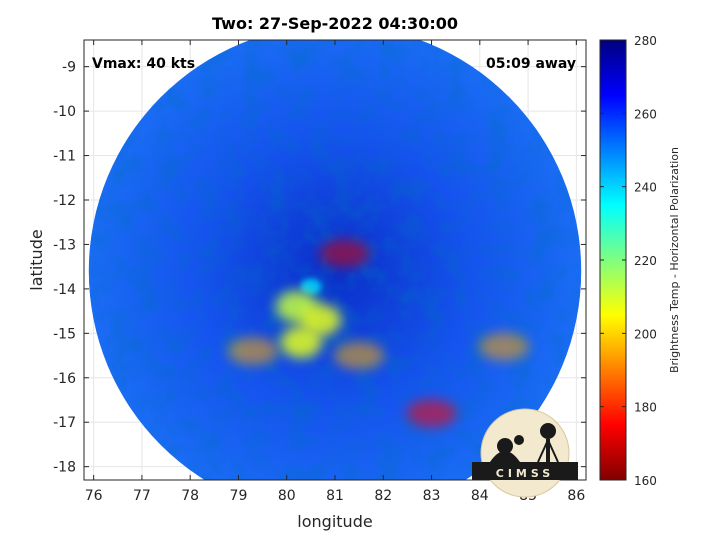 Image resolution: width=720 pixels, height=540 pixels. Describe the element at coordinates (645, 114) in the screenshot. I see `colorbar-tick-label: 260` at that location.